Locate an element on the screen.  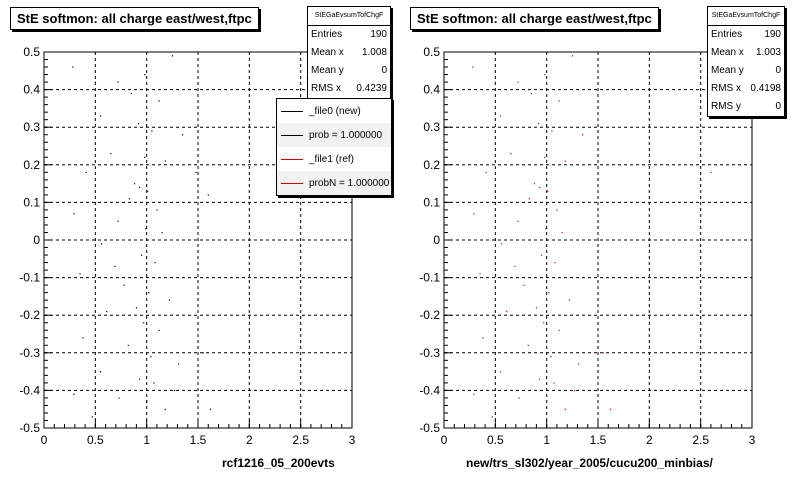
stats-name-left: StEGaEvsumTofChgF is located at coordinates (349, 16).